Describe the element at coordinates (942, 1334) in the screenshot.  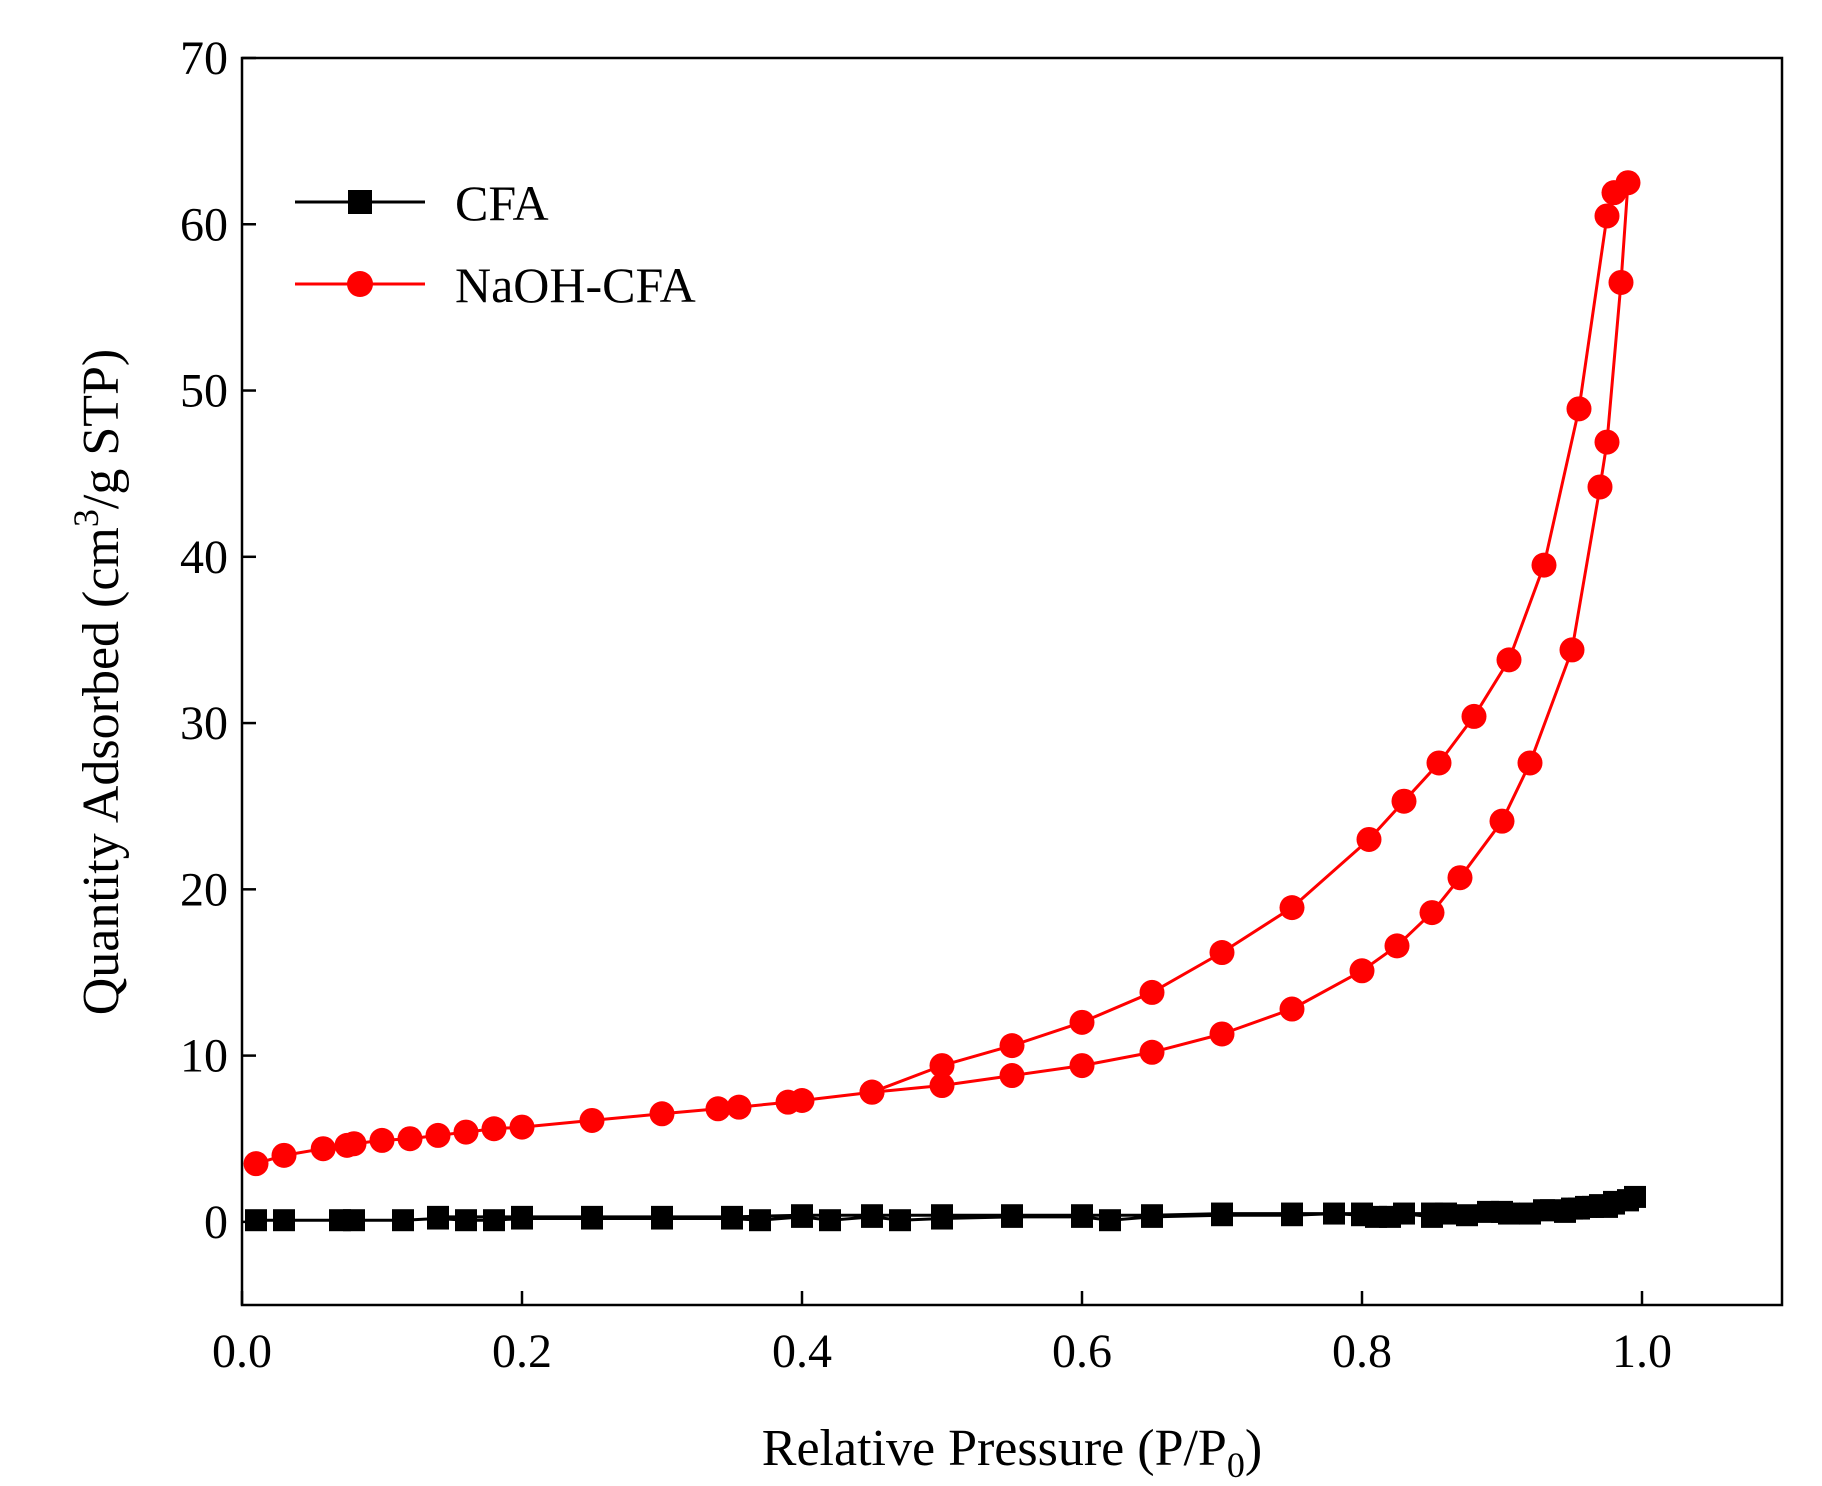
I see `x-axis: 0.0 0.2 0.4 0.6 0.8 1.0` at that location.